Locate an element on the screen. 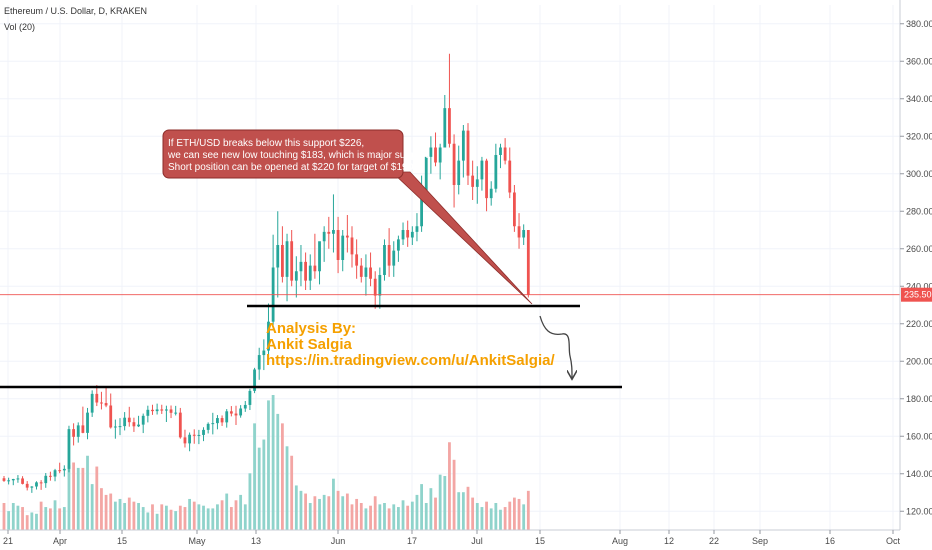 This screenshot has height=550, width=932. y-tick-label: 180.00 is located at coordinates (919, 399).